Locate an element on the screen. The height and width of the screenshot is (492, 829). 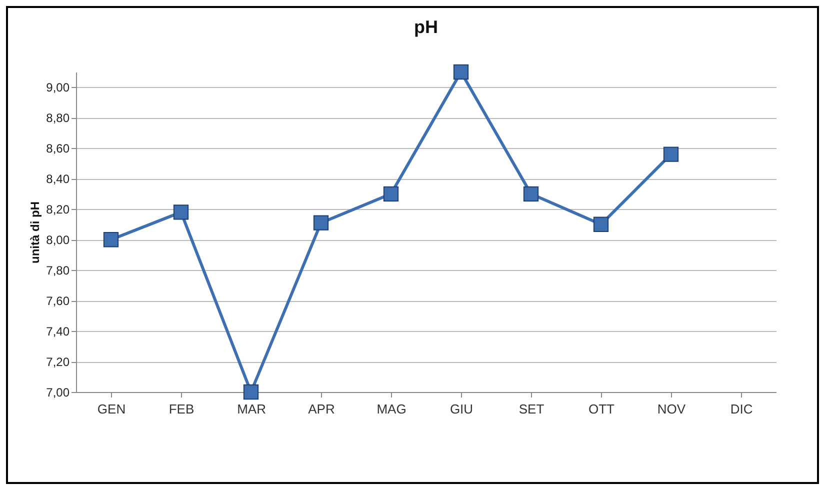
x-tick-label: GEN is located at coordinates (111, 409).